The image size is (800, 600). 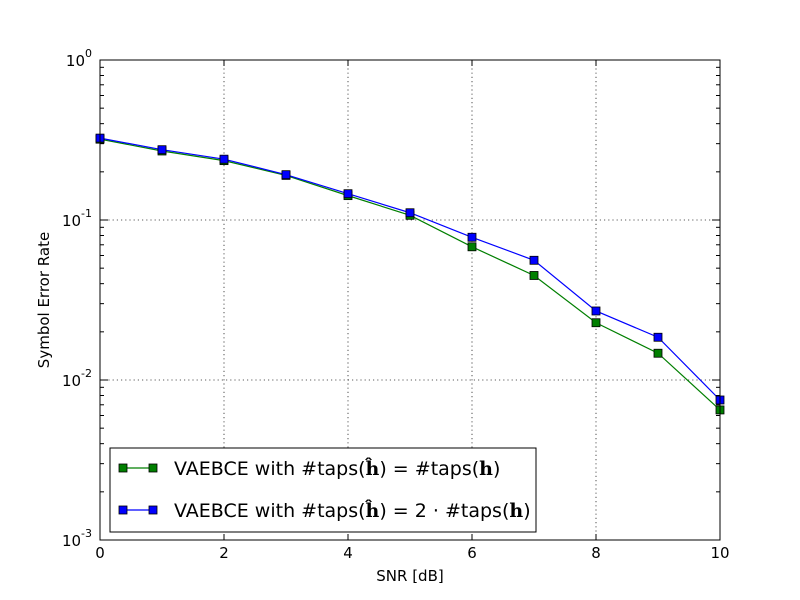 I want to click on x-tick-label: 4, so click(x=348, y=553).